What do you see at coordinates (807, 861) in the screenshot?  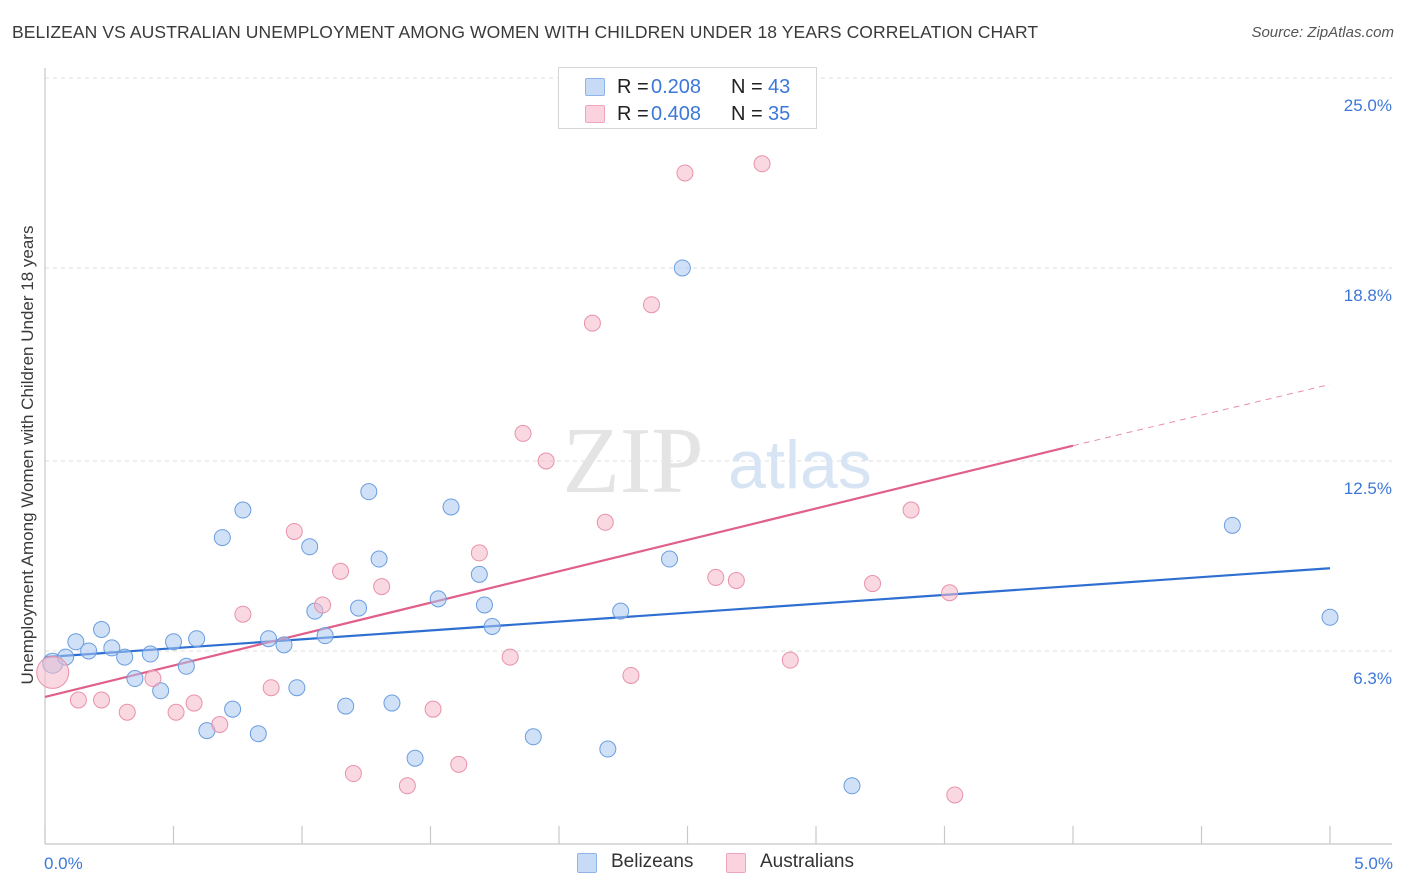 I see `legend-label-australians: Australians` at bounding box center [807, 861].